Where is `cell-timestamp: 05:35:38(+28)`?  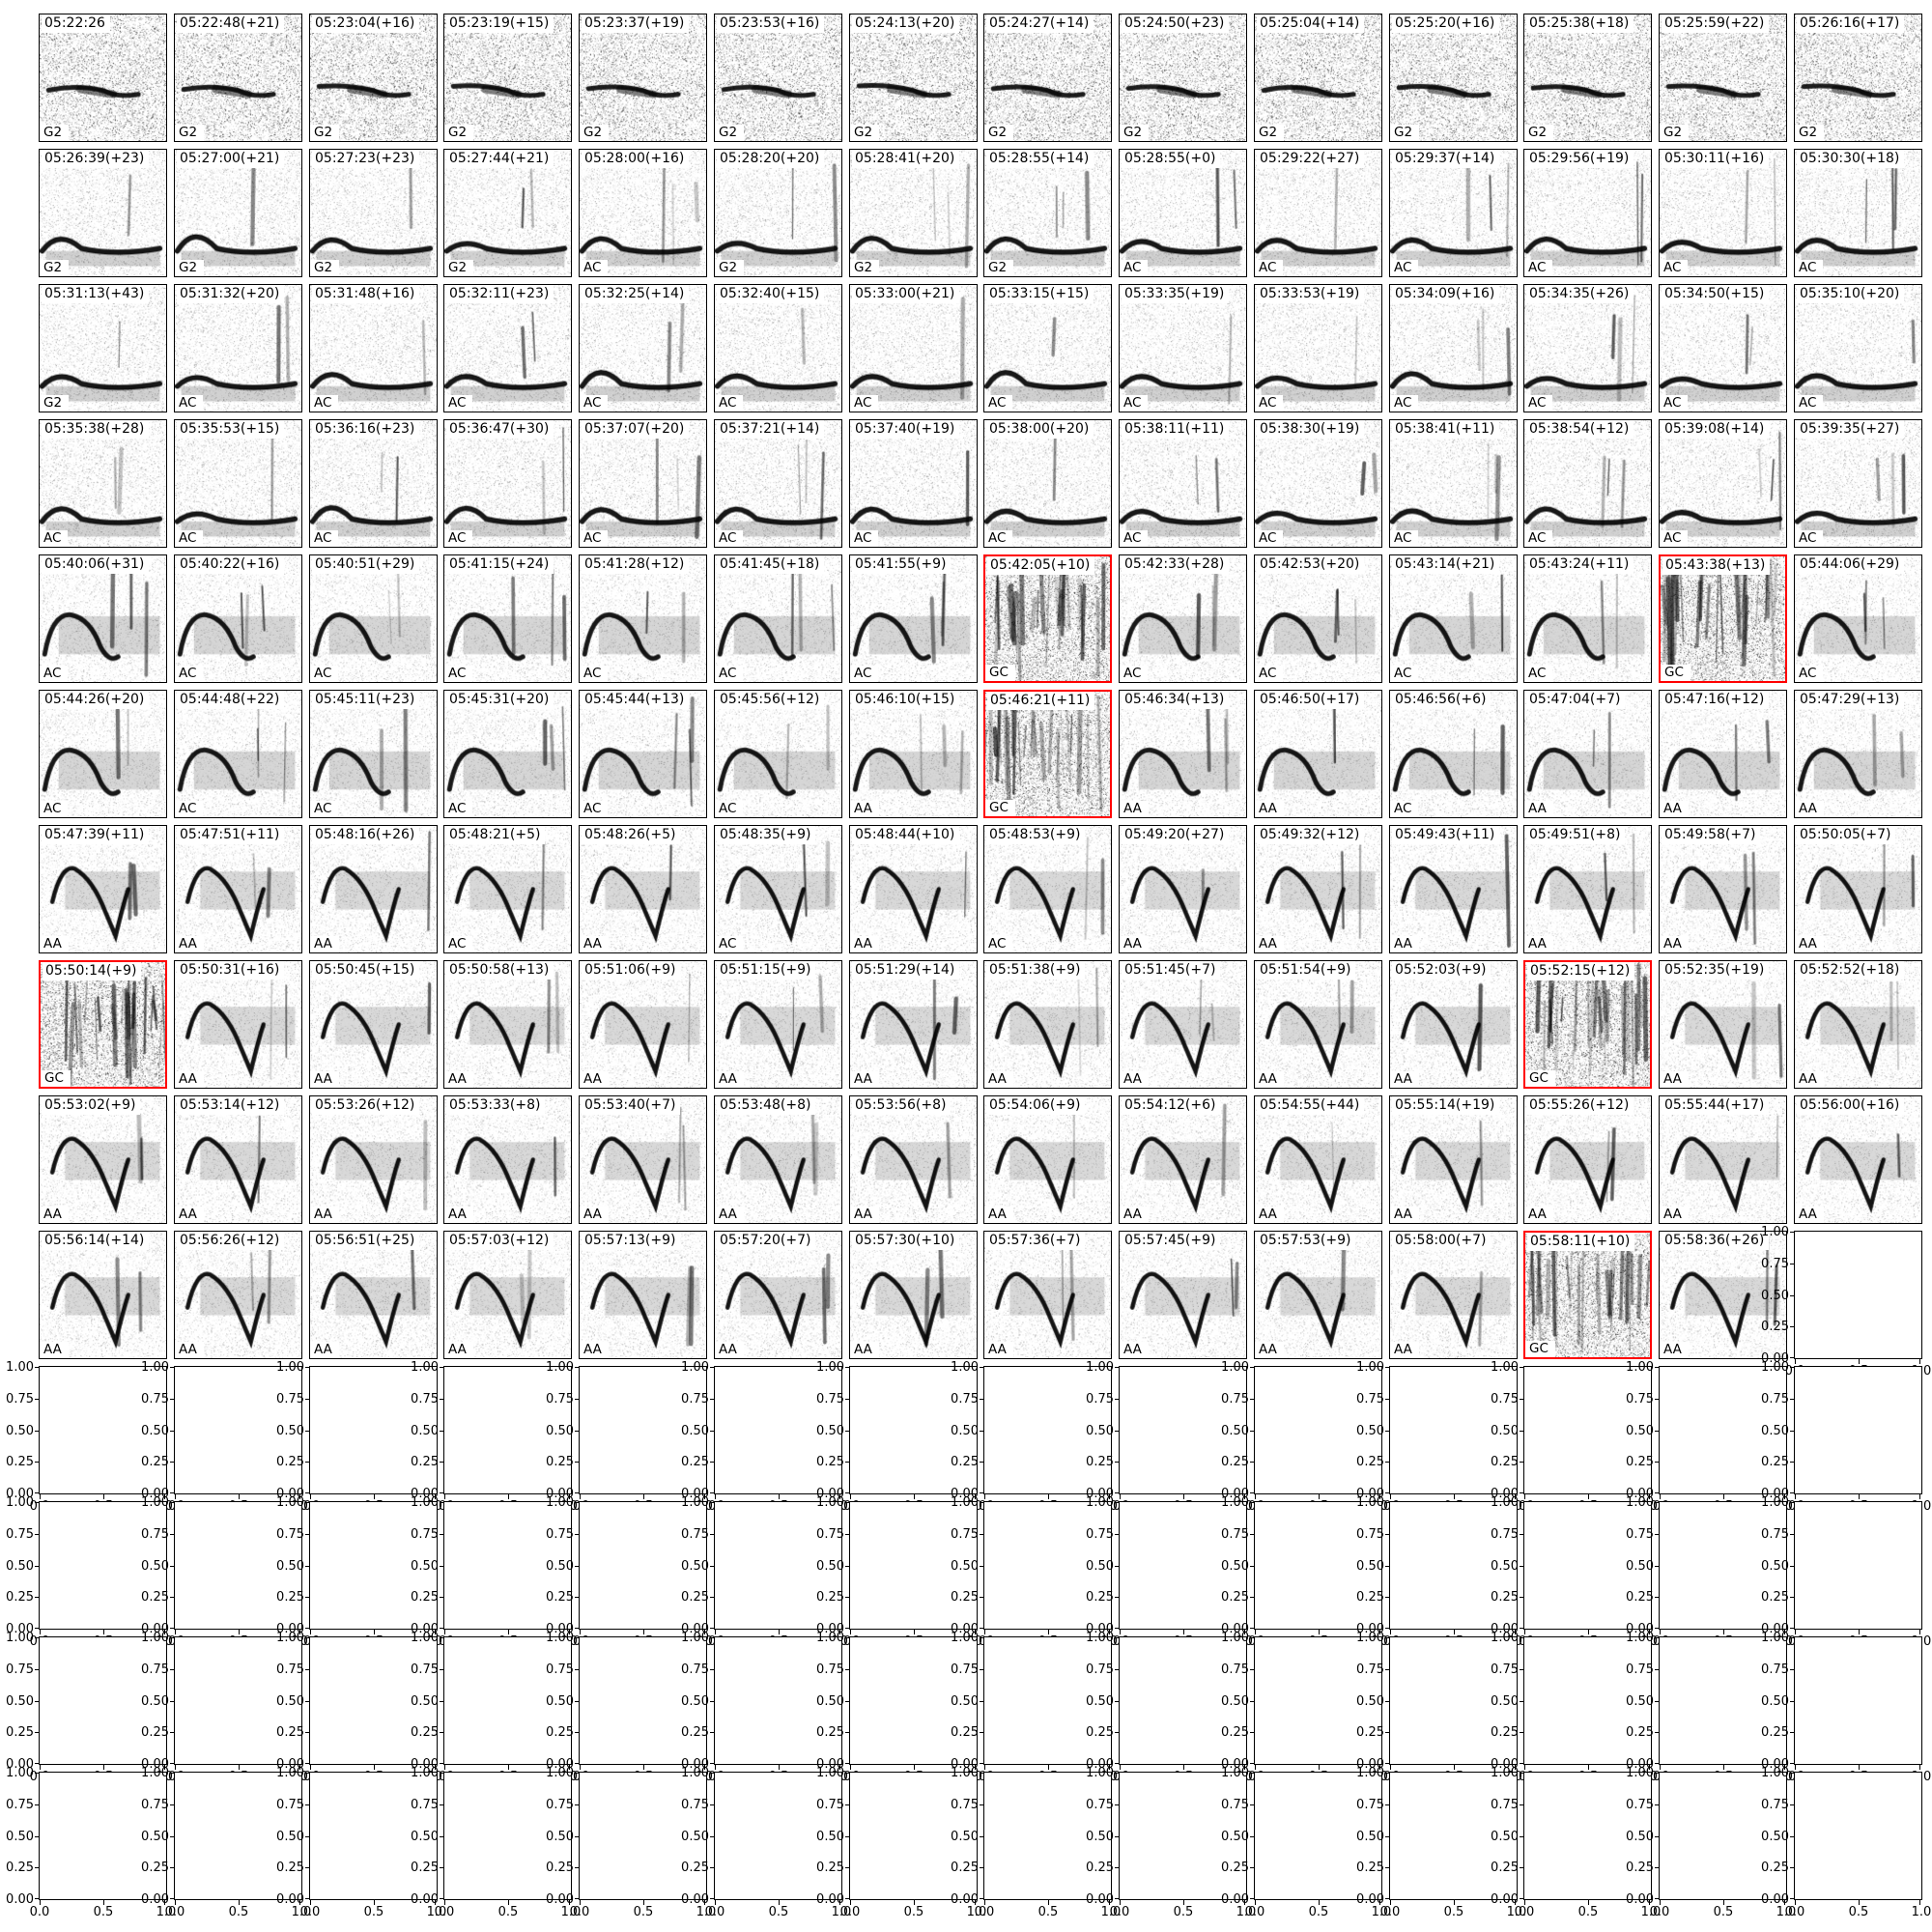
cell-timestamp: 05:35:38(+28) is located at coordinates (96, 429).